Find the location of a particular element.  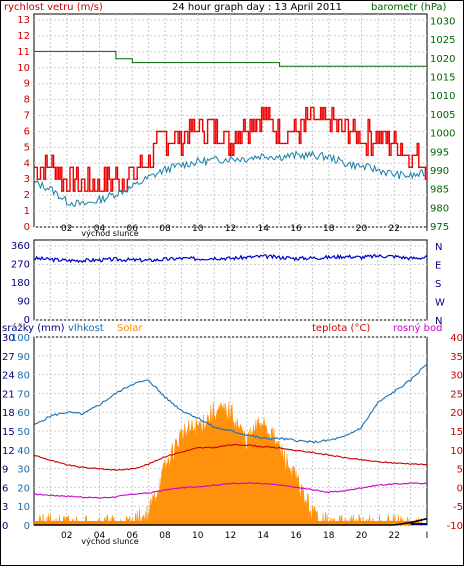

direction-y-tick-label: 180 is located at coordinates (20, 283).